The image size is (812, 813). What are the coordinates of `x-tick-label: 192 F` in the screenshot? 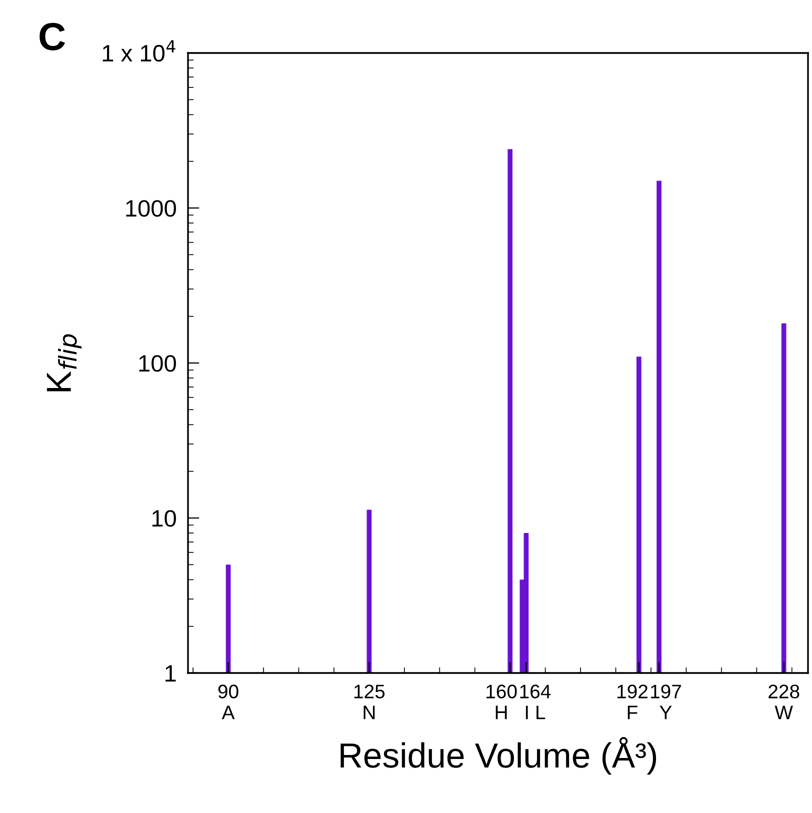 It's located at (632, 702).